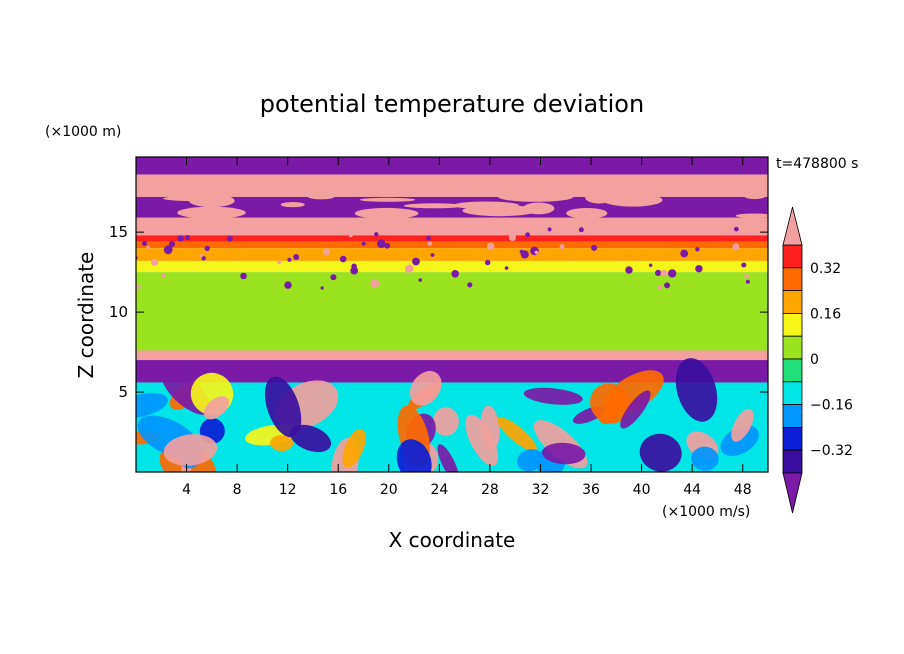  I want to click on colorbar: 0.32 0.16 0 −0.16 −0.32, so click(817, 360).